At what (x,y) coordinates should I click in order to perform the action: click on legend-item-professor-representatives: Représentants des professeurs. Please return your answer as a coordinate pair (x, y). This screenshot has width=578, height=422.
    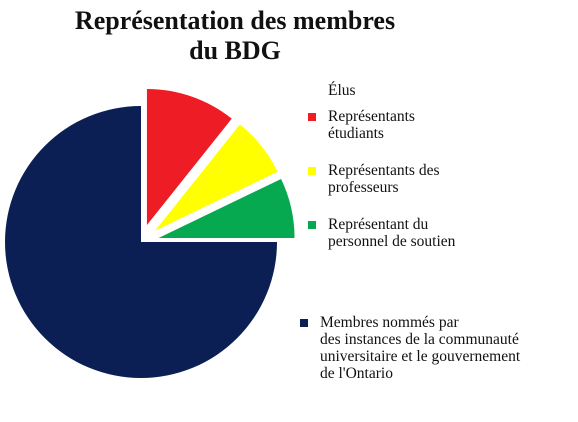
    Looking at the image, I should click on (373, 179).